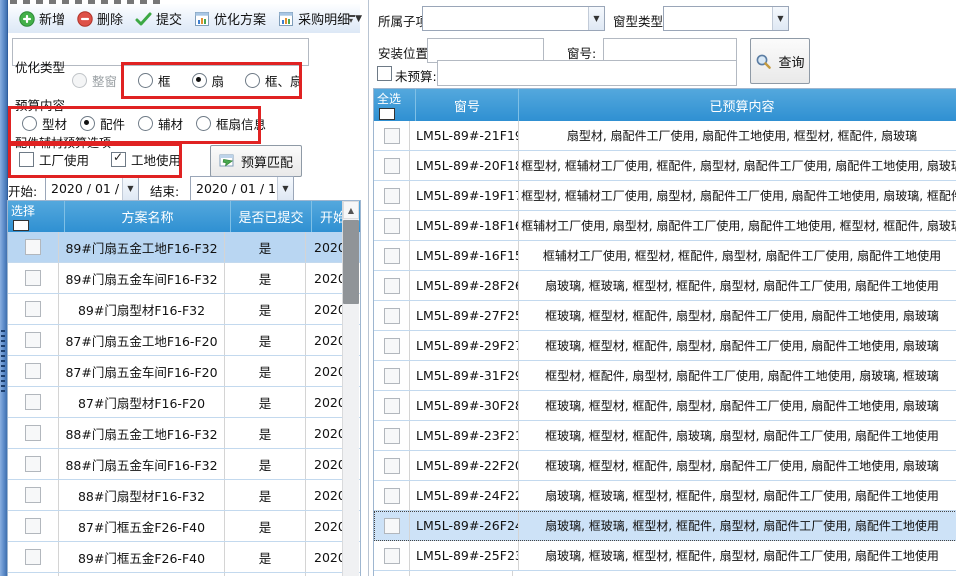 This screenshot has height=576, width=956. What do you see at coordinates (230, 18) in the screenshot?
I see `toolbar-button-3: 优化方案` at bounding box center [230, 18].